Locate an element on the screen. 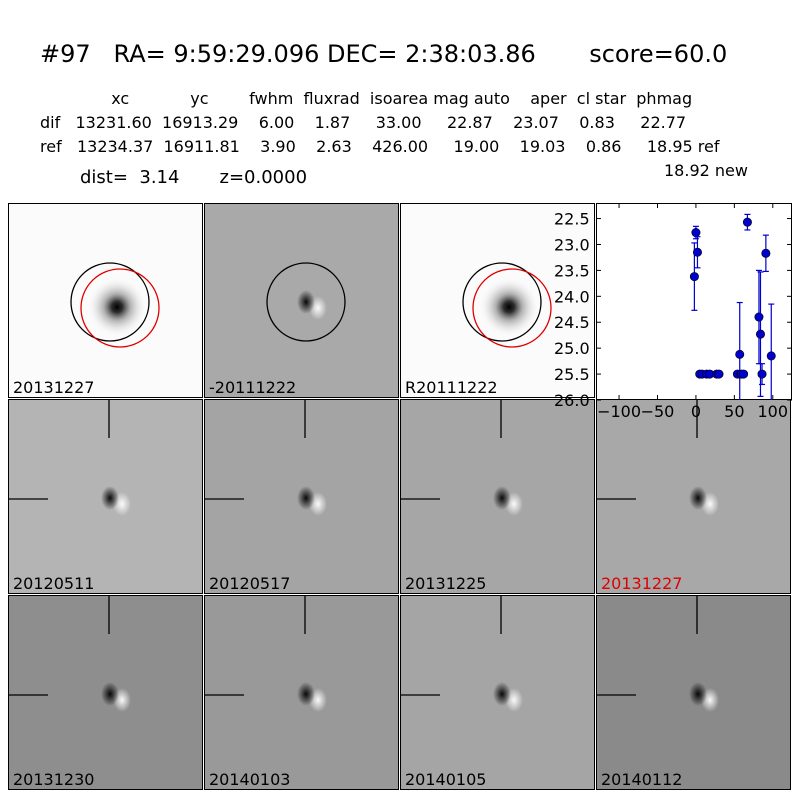 Image resolution: width=800 pixels, height=800 pixels. y-tick-label: 23.5 is located at coordinates (572, 270).